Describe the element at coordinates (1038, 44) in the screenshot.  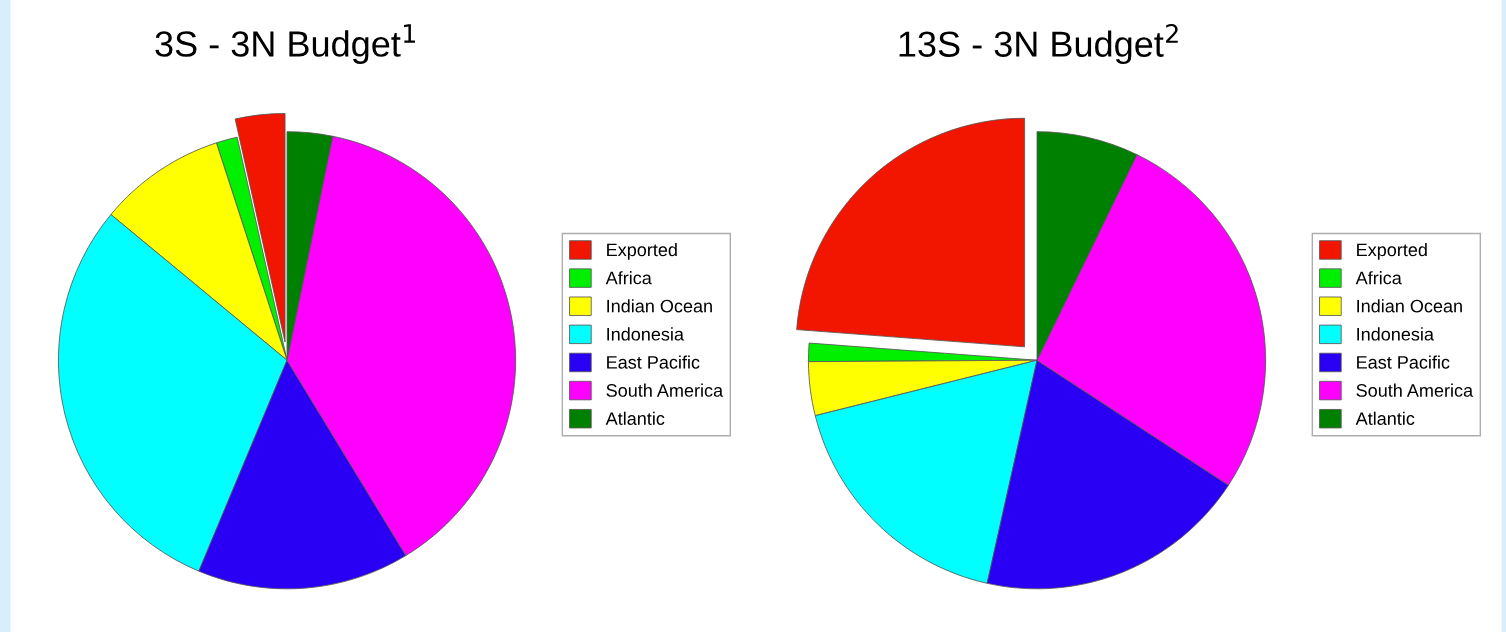
I see `chart-title: 13S - 3N Budget$^{2}$` at that location.